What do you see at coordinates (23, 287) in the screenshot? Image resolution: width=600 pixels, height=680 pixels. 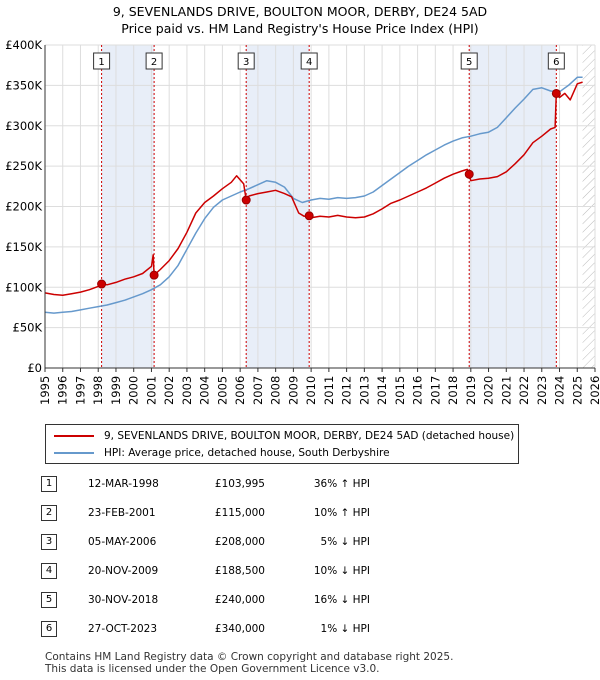 I see `y-tick-label: £100K` at bounding box center [23, 287].